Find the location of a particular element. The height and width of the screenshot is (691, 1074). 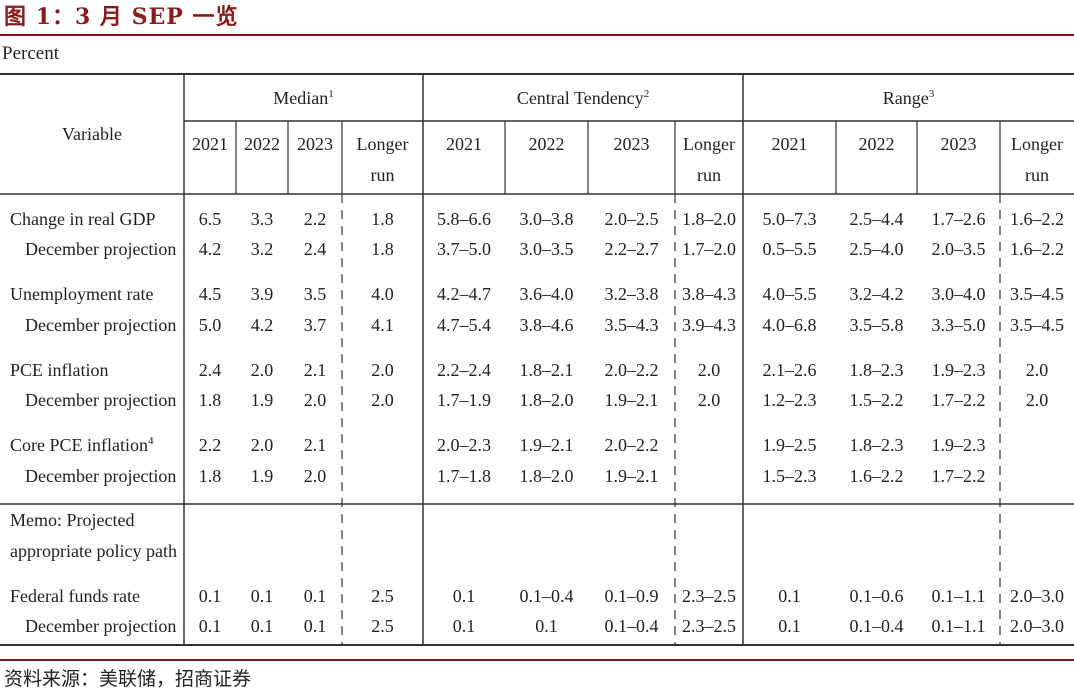

group-header-footnote: 1 is located at coordinates (331, 94).